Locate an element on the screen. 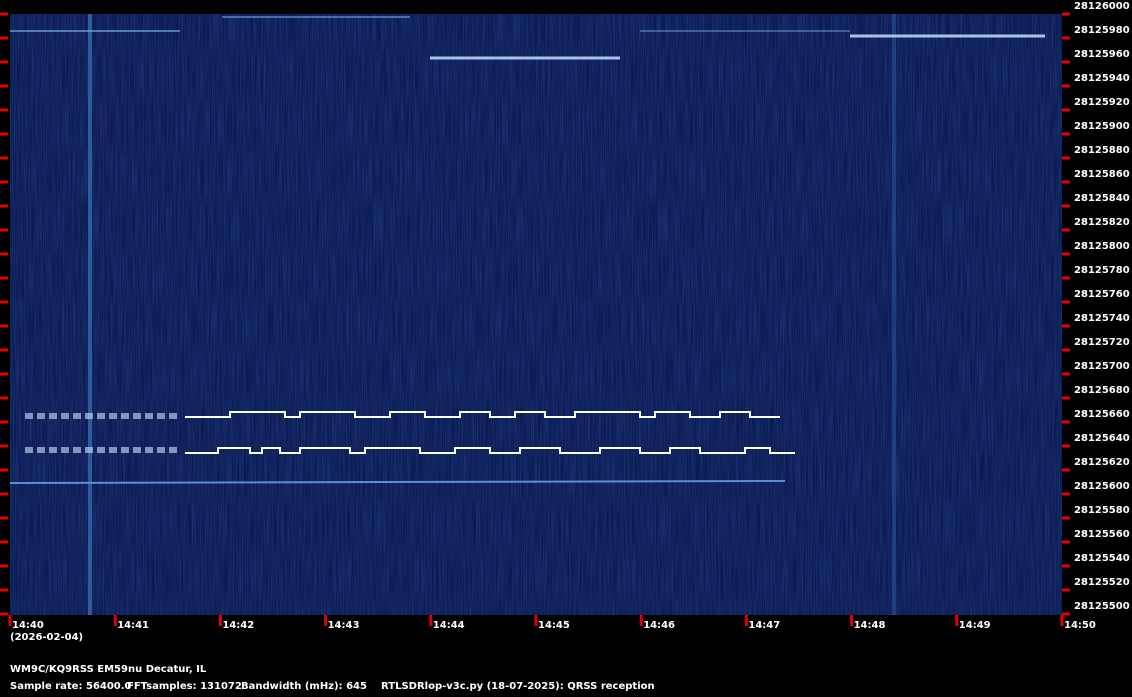 The image size is (1132, 697). y-tick-label: 28126000 is located at coordinates (1102, 6).